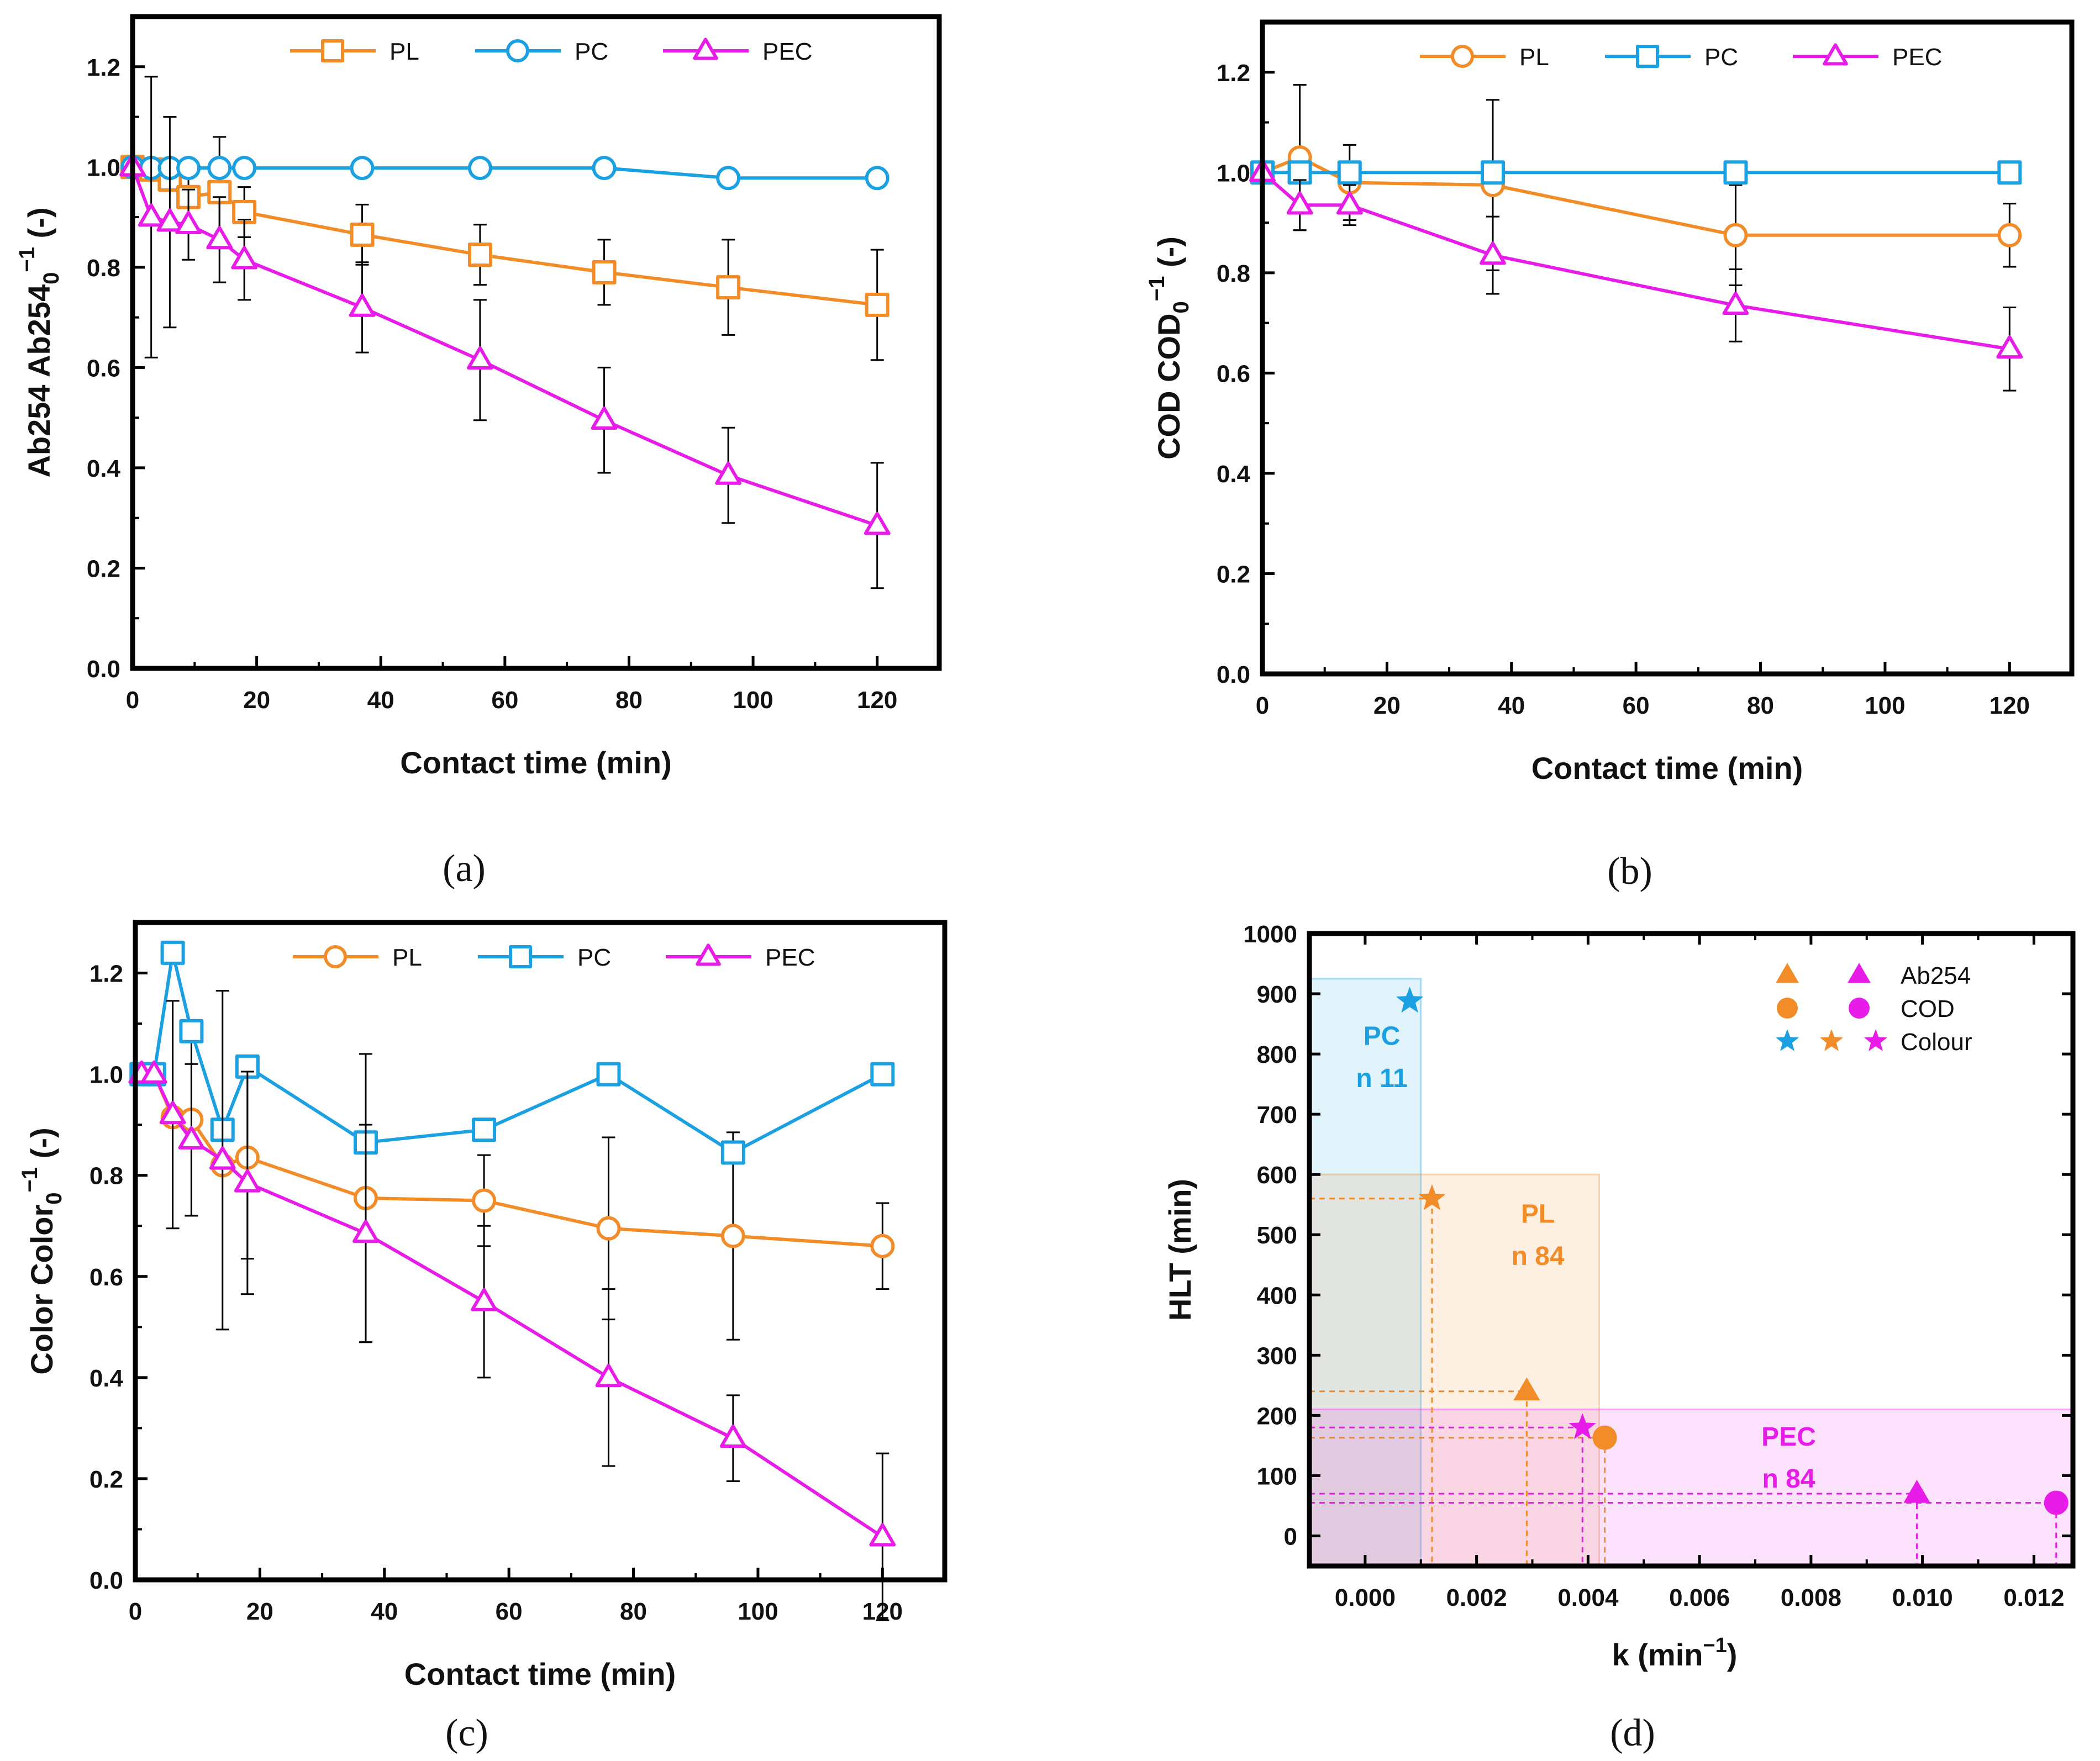 This screenshot has width=2100, height=1761. Describe the element at coordinates (104, 369) in the screenshot. I see `y-tick-label: 0.6` at that location.